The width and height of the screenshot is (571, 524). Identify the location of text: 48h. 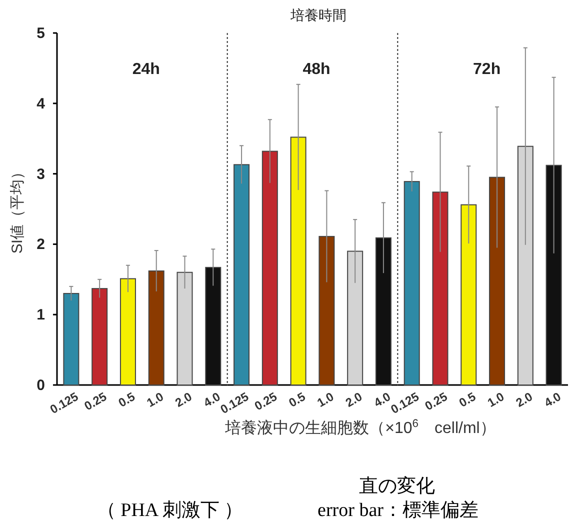
(316, 69).